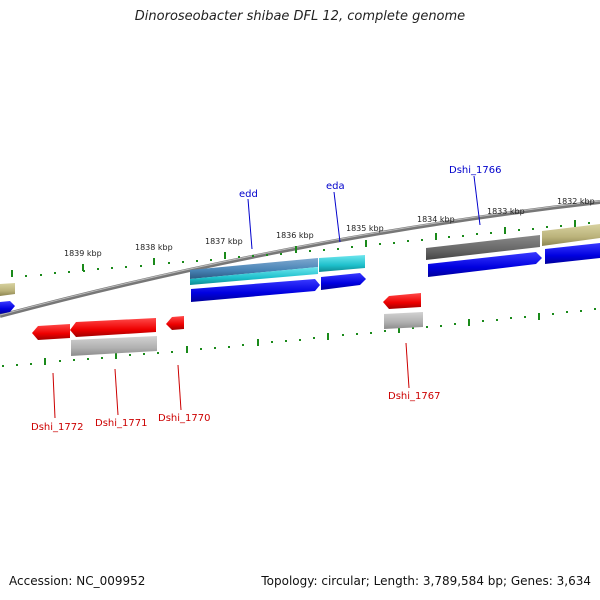 The height and width of the screenshot is (600, 600). Describe the element at coordinates (335, 186) in the screenshot. I see `label-eda: eda` at that location.